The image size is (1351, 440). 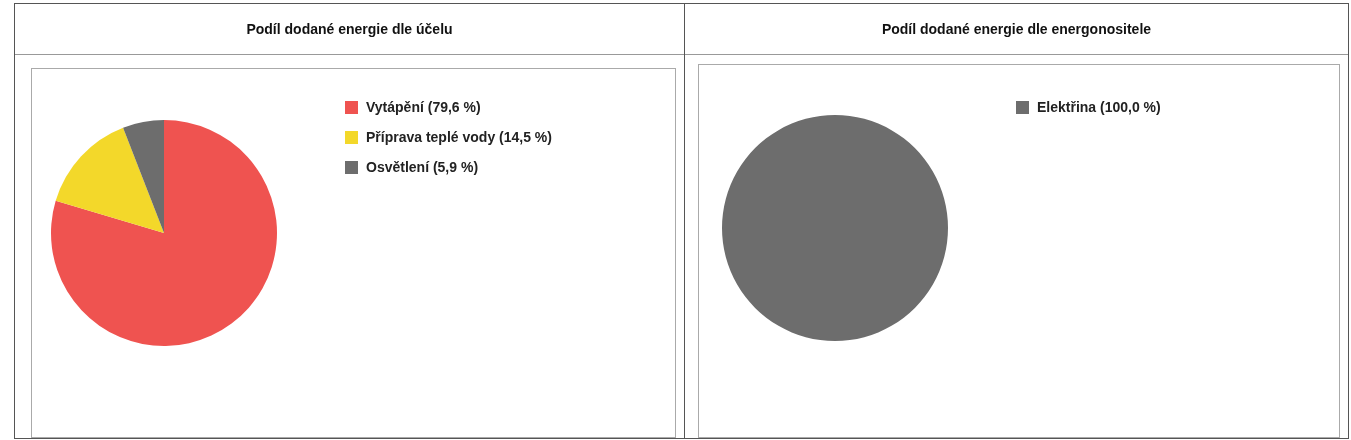 I want to click on legend-label: Příprava teplé vody (14,5 %), so click(x=459, y=137).